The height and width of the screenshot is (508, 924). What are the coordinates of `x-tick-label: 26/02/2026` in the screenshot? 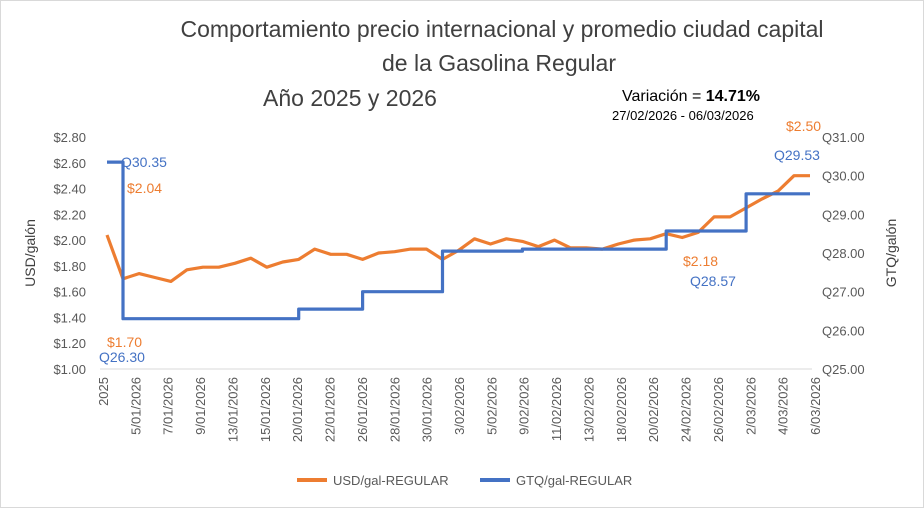 It's located at (718, 409).